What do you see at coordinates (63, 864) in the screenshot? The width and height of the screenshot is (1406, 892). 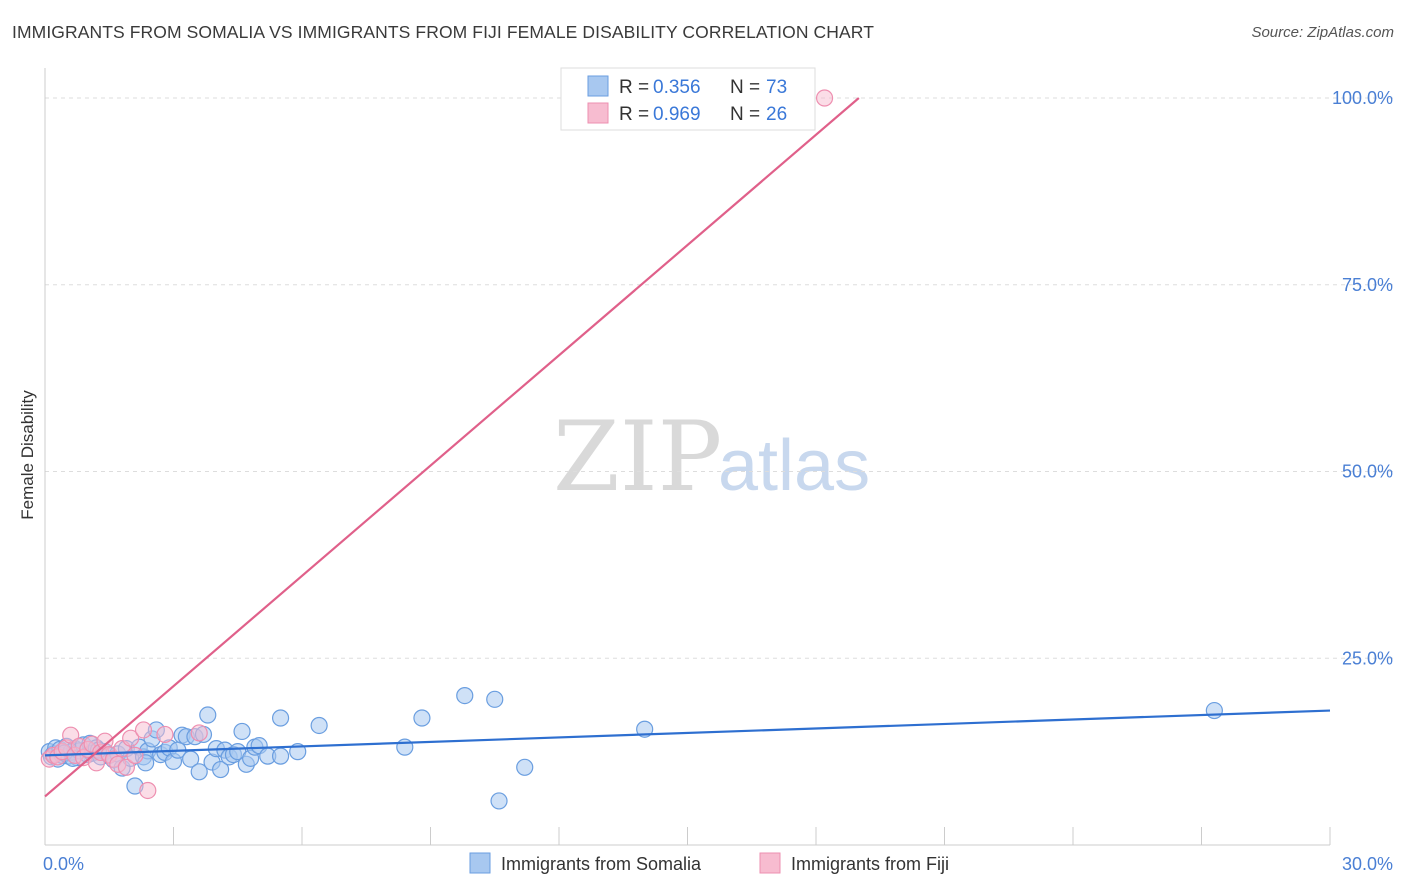 I see `x-tick-label-min: 0.0%` at bounding box center [63, 864].